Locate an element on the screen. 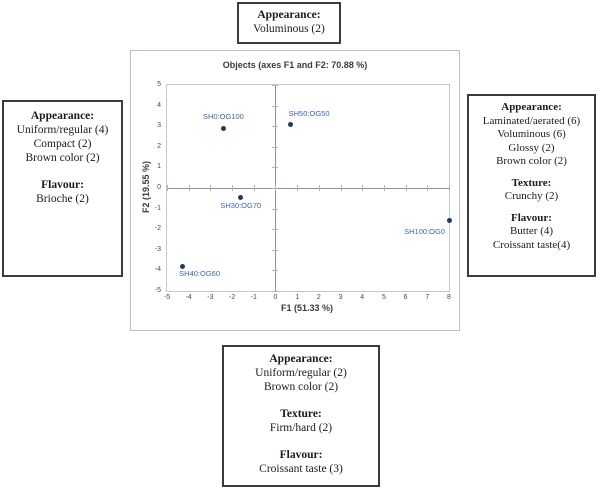 The height and width of the screenshot is (492, 600). x-axis-tick-label: 4 is located at coordinates (362, 297).